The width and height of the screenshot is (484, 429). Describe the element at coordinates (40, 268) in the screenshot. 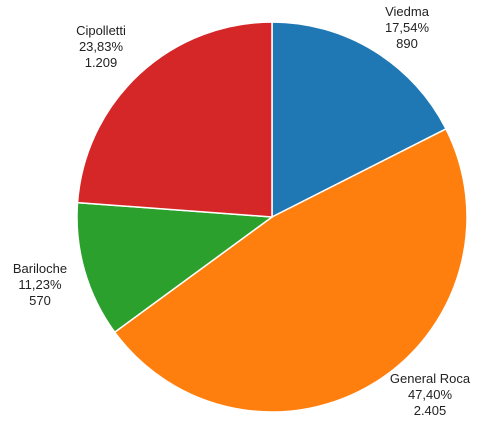

I see `slice-label: Bariloche` at that location.